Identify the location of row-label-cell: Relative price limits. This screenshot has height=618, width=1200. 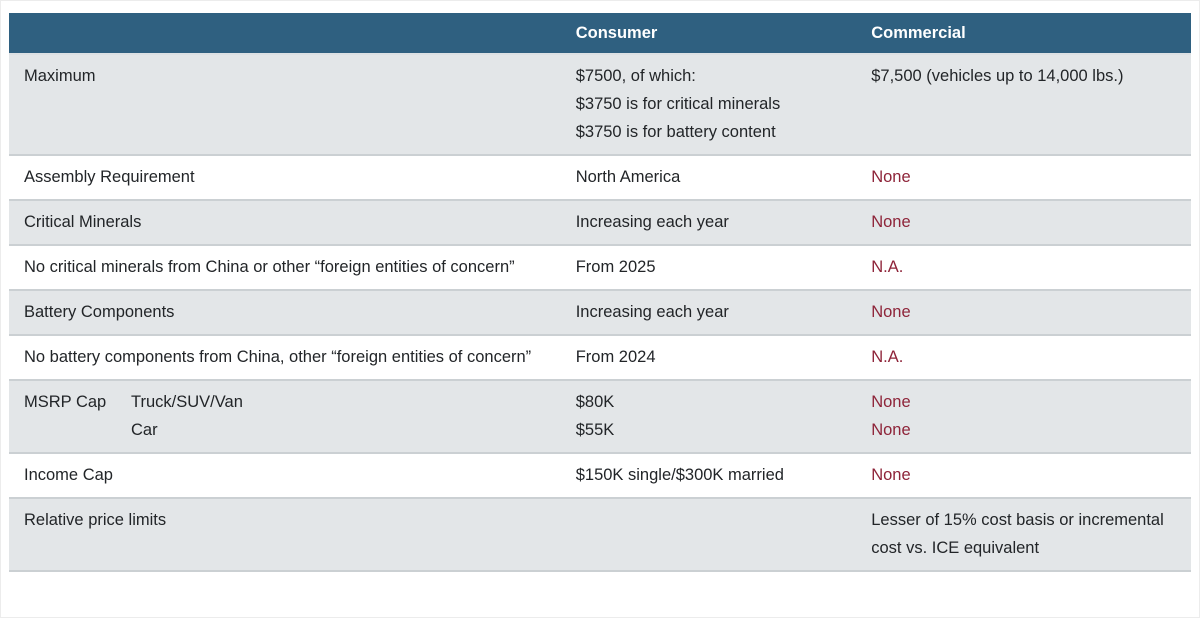
(287, 534).